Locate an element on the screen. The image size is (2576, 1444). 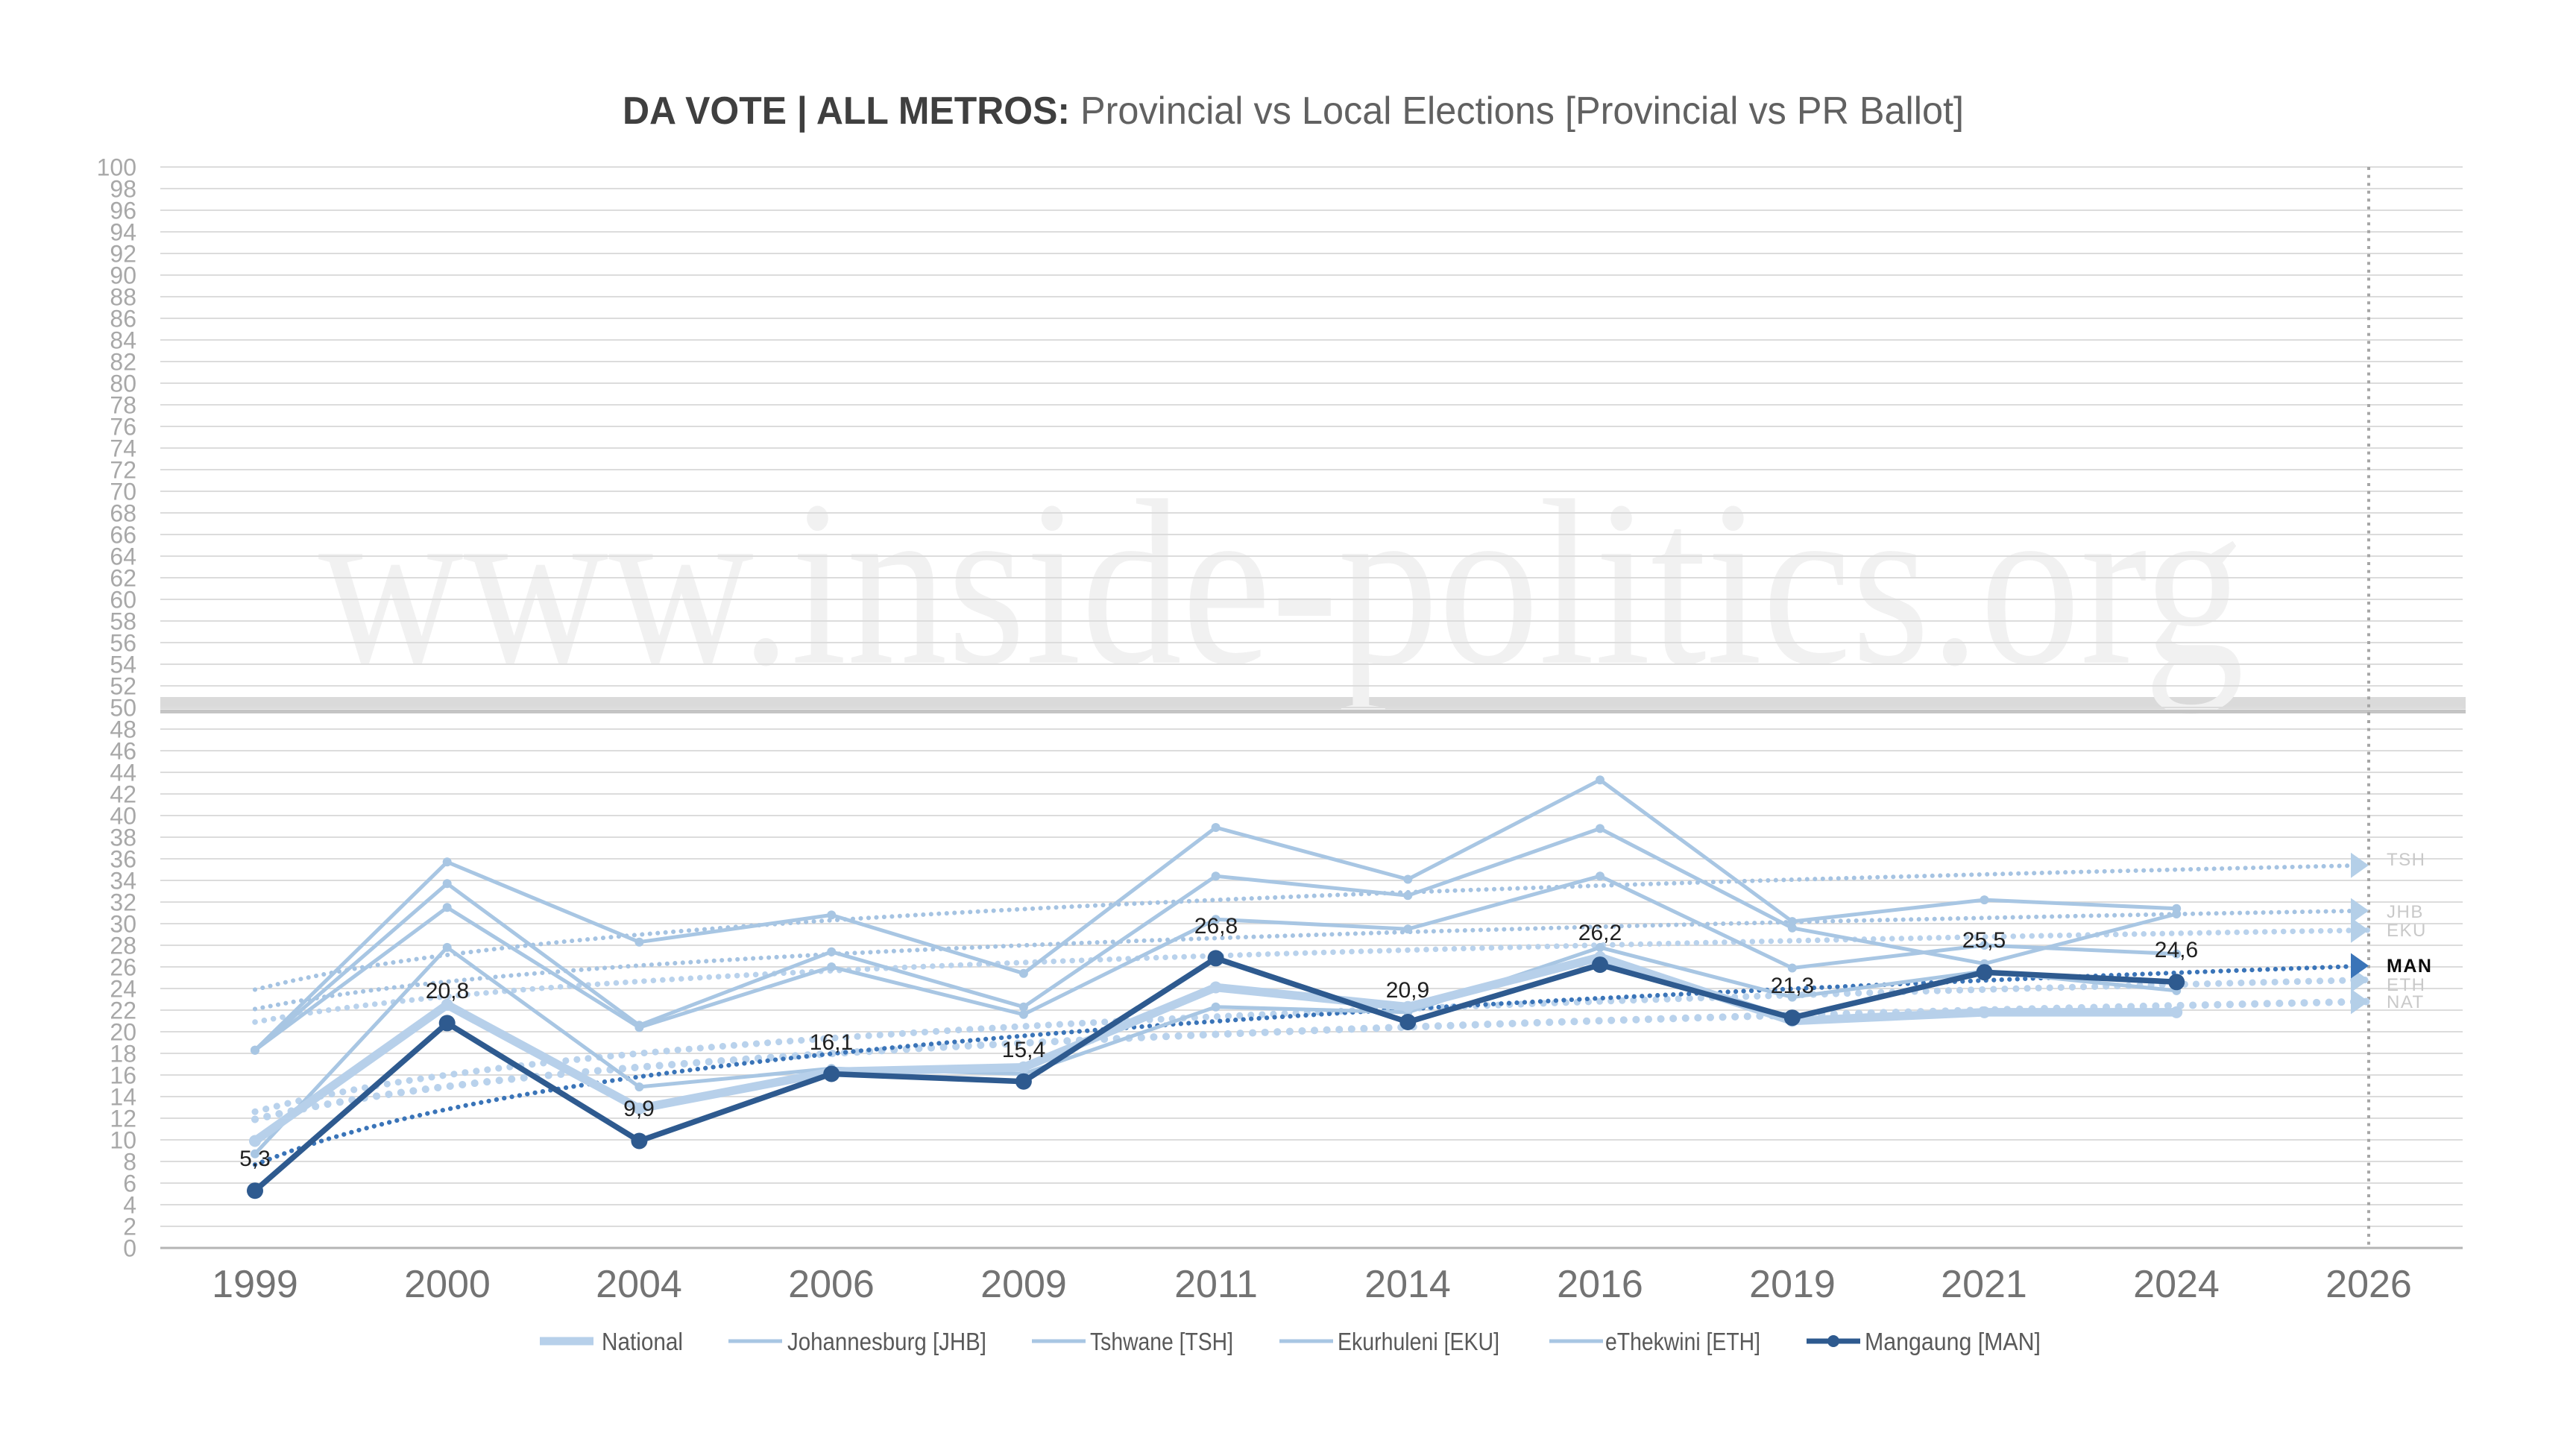
svg-text: 92 is located at coordinates (123, 254).